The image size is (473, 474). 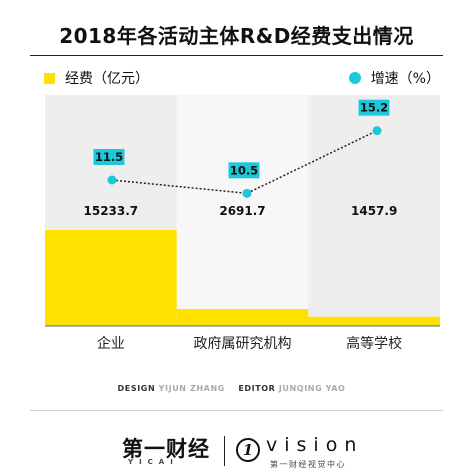 I want to click on bar-value-label-0: 15233.7, so click(x=111, y=211).